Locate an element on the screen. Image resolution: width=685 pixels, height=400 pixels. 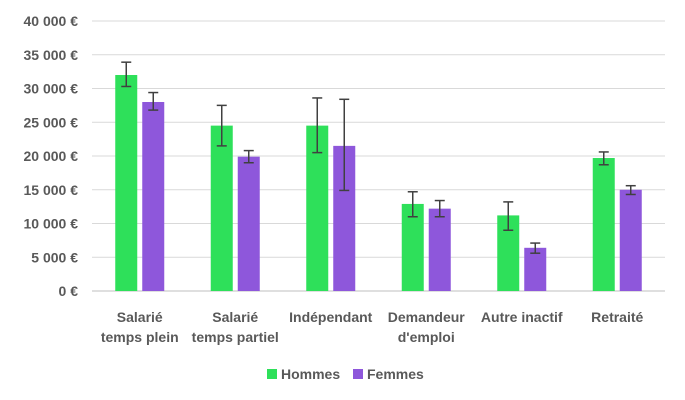
legend-swatch-hommes is located at coordinates (272, 374).